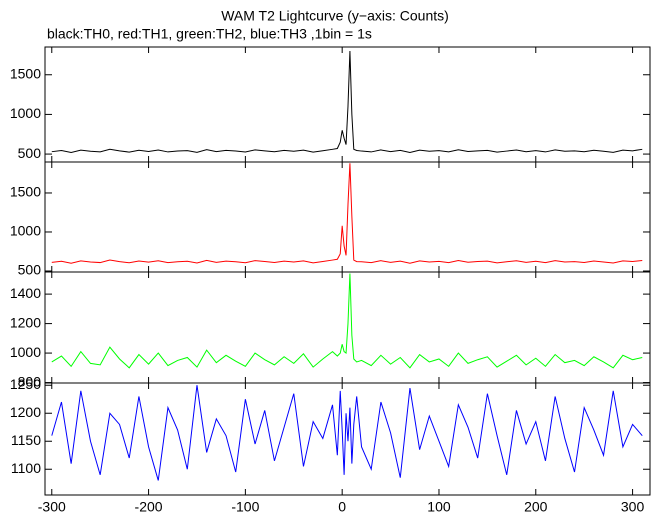 The image size is (661, 515). I want to click on x-tick-label: 0, so click(342, 507).